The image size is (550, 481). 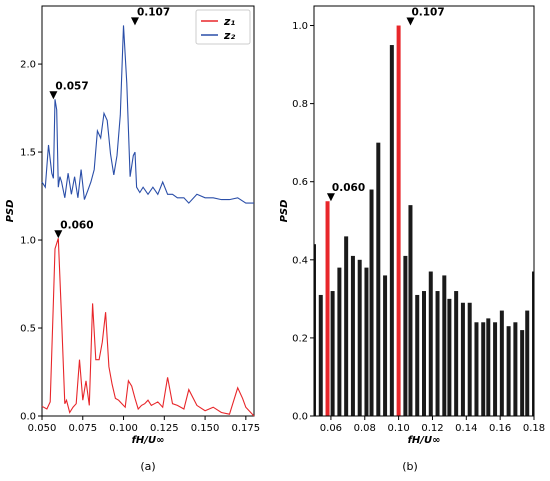 What do you see at coordinates (123, 428) in the screenshot?
I see `x-tick-label-a: 0.100` at bounding box center [123, 428].